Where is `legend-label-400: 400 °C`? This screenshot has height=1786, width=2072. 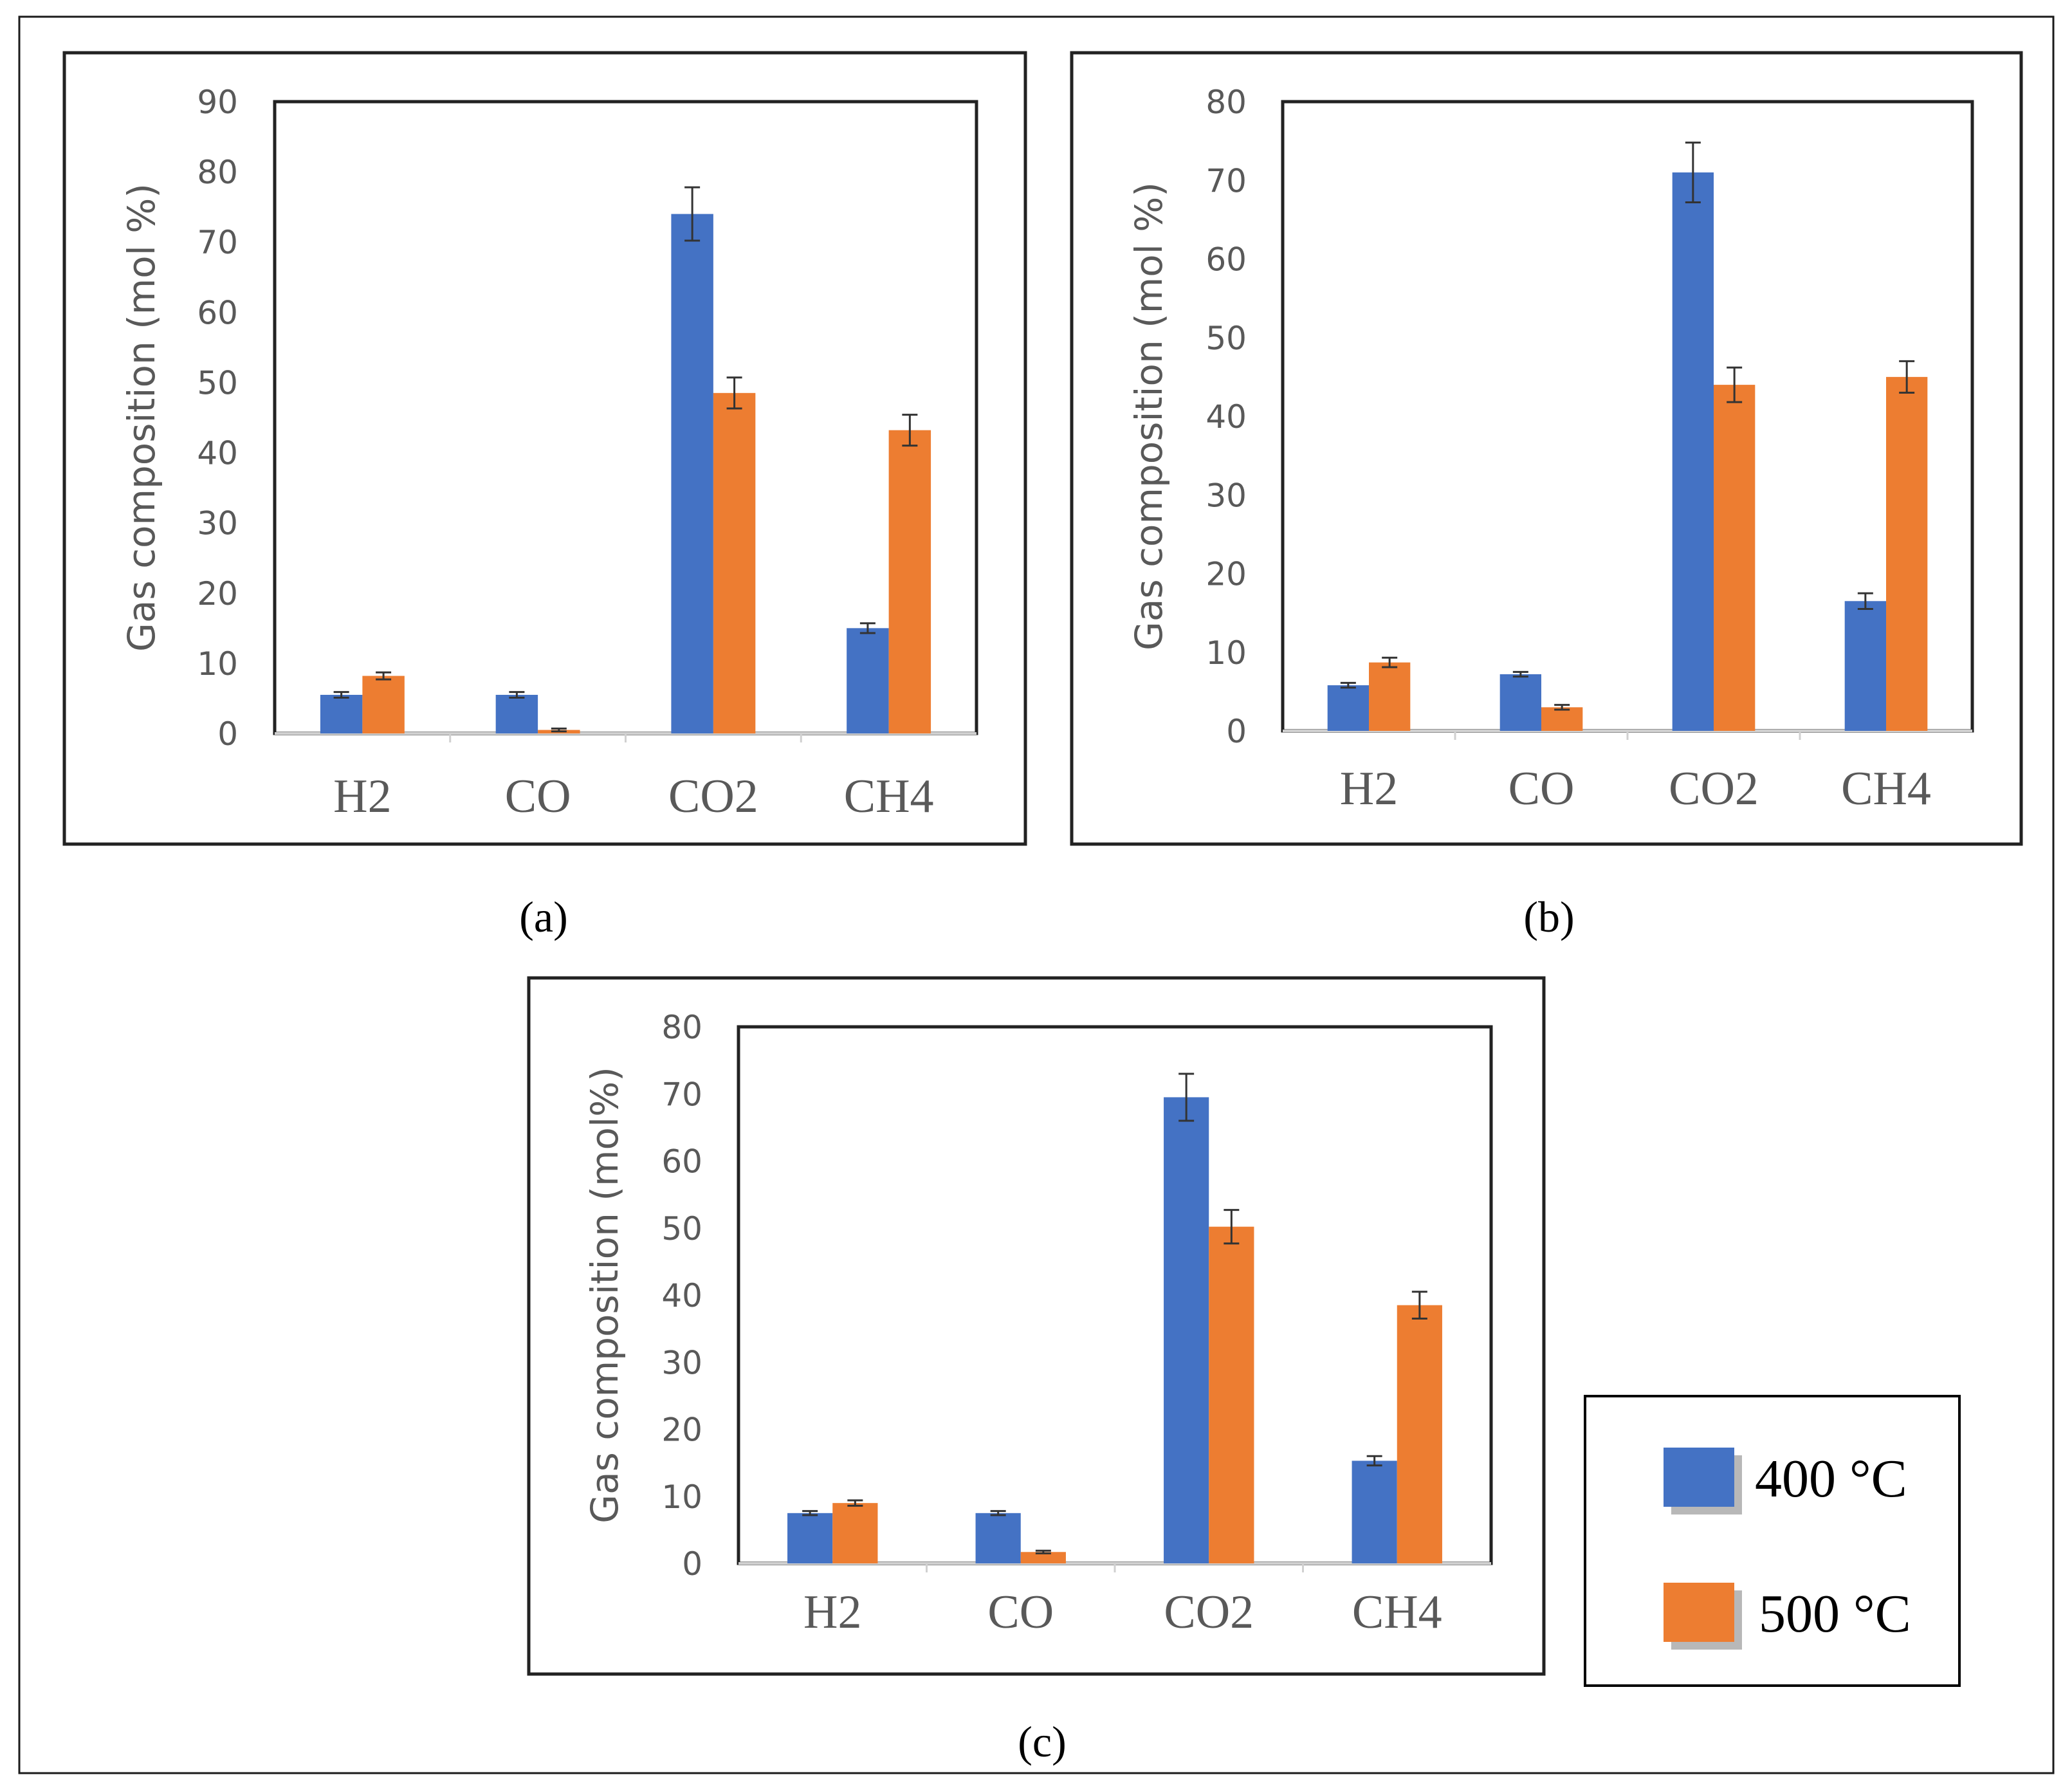 legend-label-400: 400 °C is located at coordinates (1831, 1479).